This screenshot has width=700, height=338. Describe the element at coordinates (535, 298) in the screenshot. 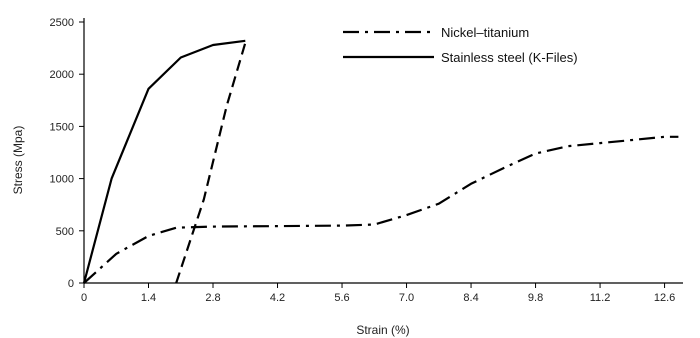

I see `x-tick-label: 9.8` at that location.